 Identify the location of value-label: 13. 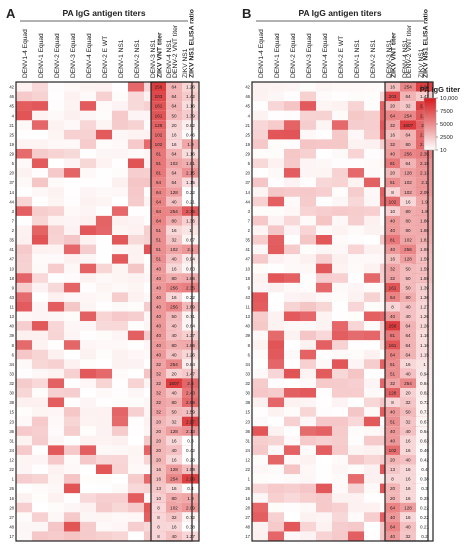
(159, 488).